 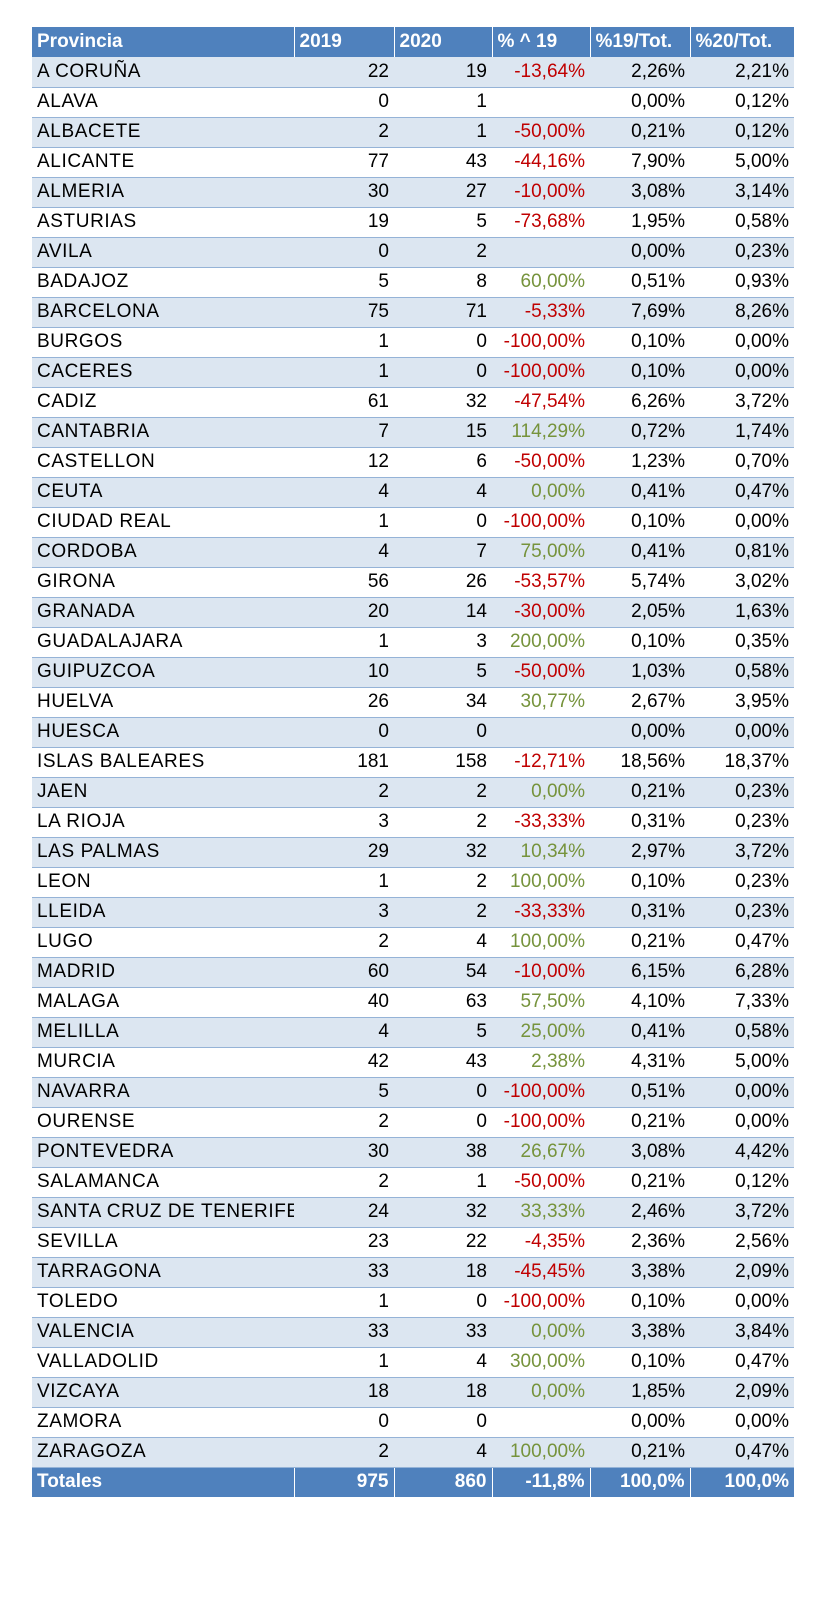 I want to click on table-row: LA RIOJA 3 2 -33,33% 0,31% 0,23%, so click(x=413, y=822).